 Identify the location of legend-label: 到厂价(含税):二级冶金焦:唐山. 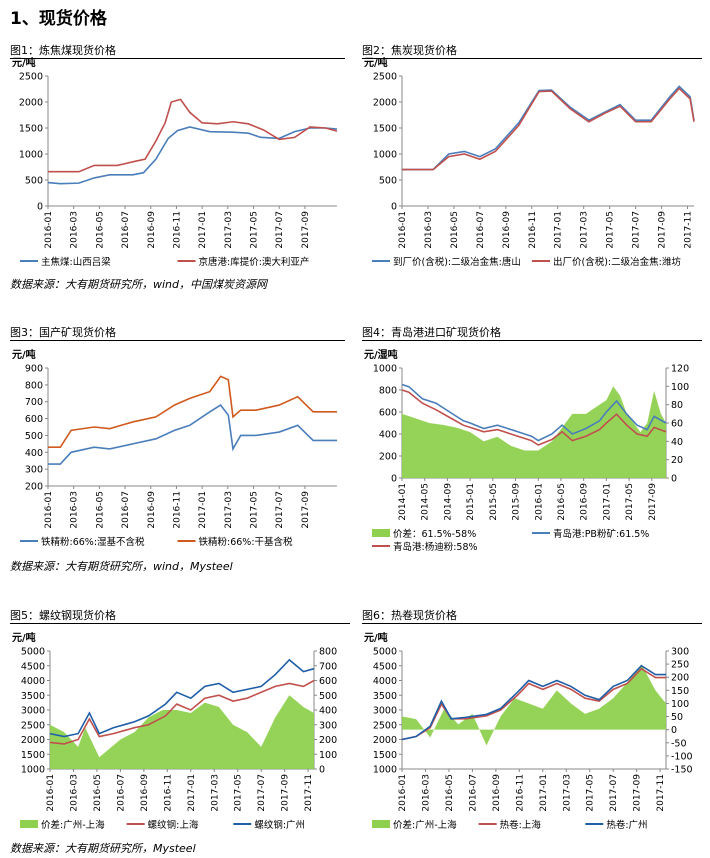
(457, 262).